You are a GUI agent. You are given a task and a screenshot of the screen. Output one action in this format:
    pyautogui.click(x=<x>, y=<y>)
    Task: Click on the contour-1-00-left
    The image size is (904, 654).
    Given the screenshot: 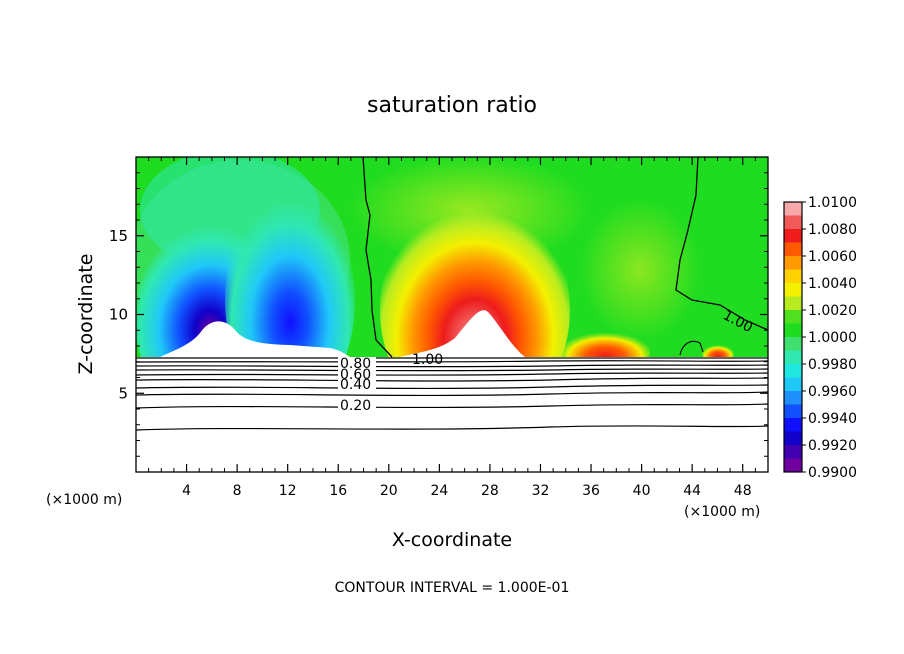 What is the action you would take?
    pyautogui.click(x=377, y=257)
    